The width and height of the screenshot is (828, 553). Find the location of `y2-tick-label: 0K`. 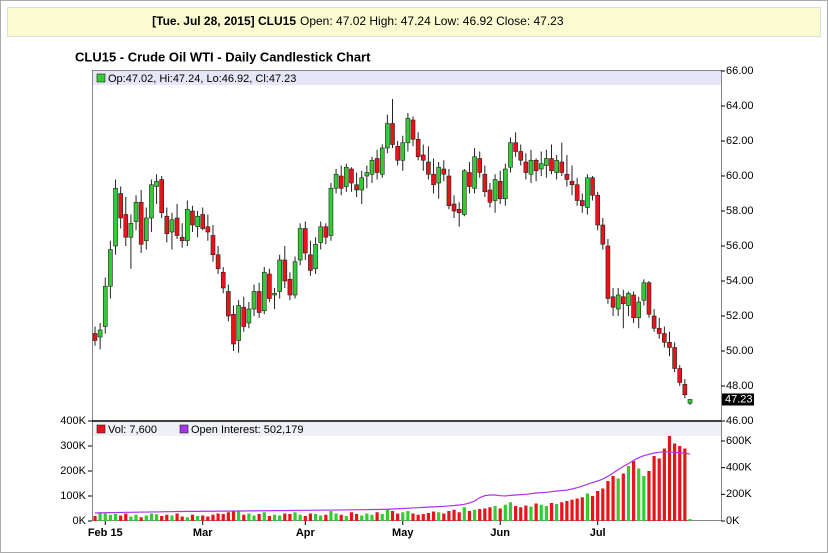

y2-tick-label: 0K is located at coordinates (733, 521).